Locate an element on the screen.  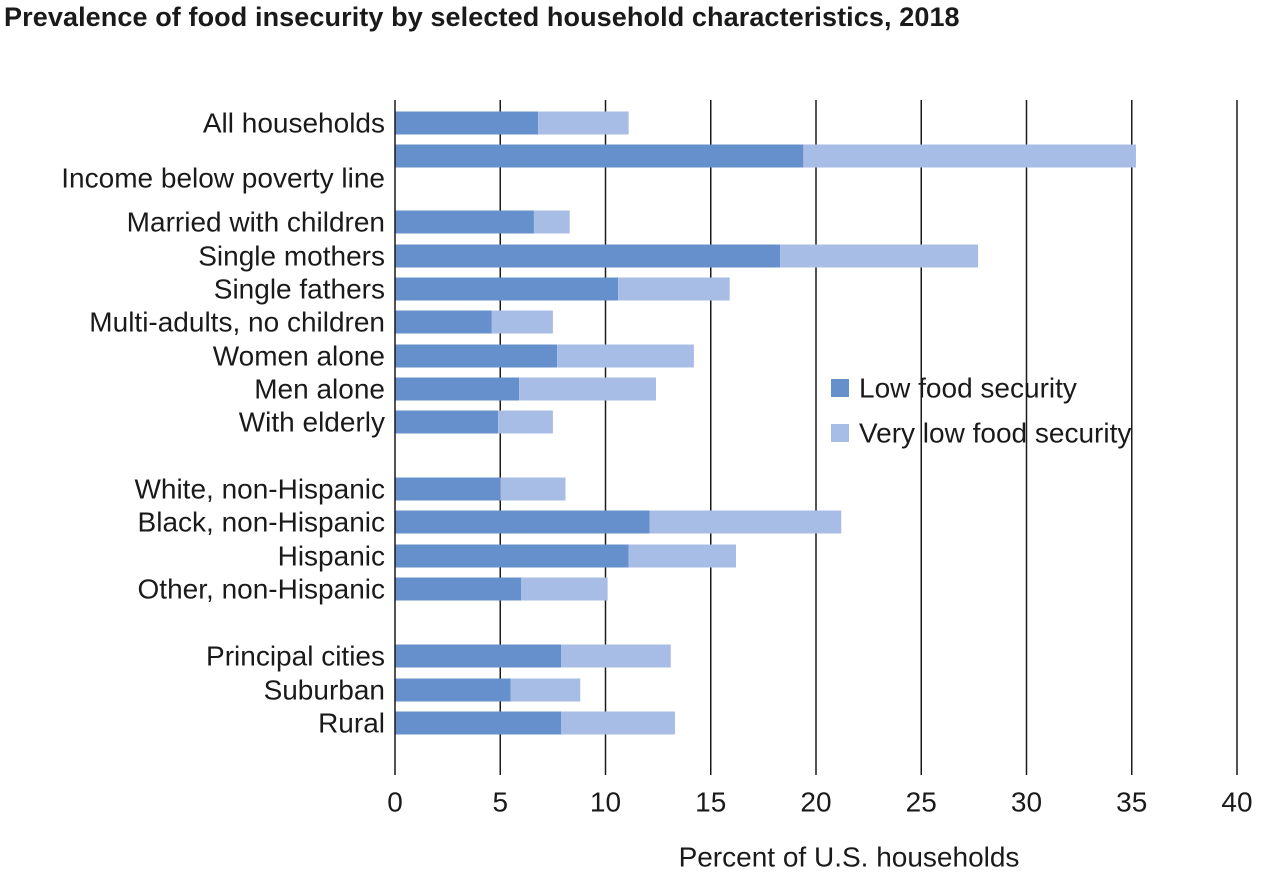
bar-all-households-low-food-security is located at coordinates (467, 123).